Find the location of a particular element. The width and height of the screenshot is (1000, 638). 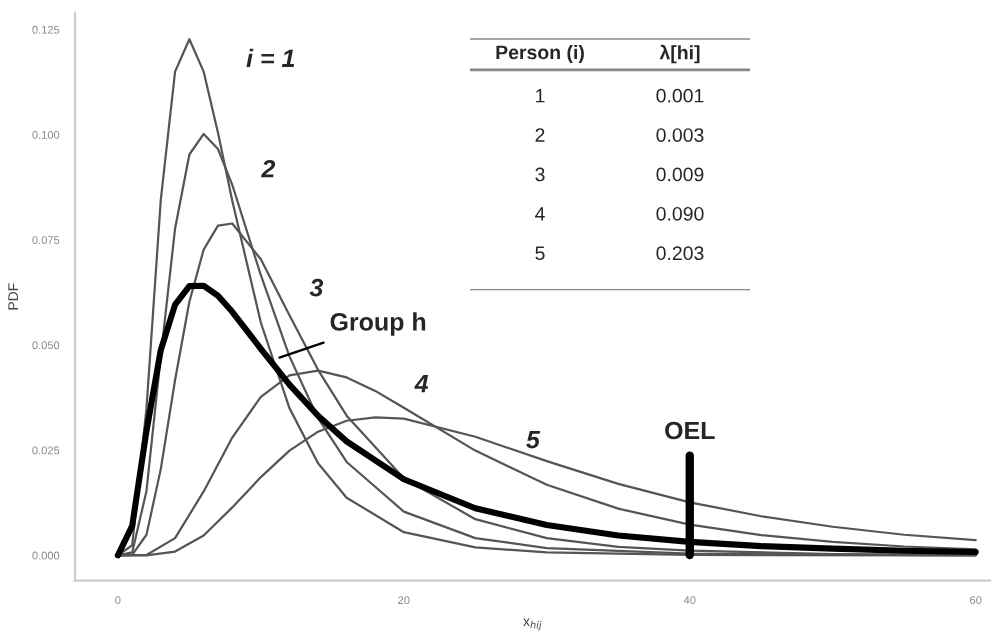

annotation: 0.203 is located at coordinates (680, 253).